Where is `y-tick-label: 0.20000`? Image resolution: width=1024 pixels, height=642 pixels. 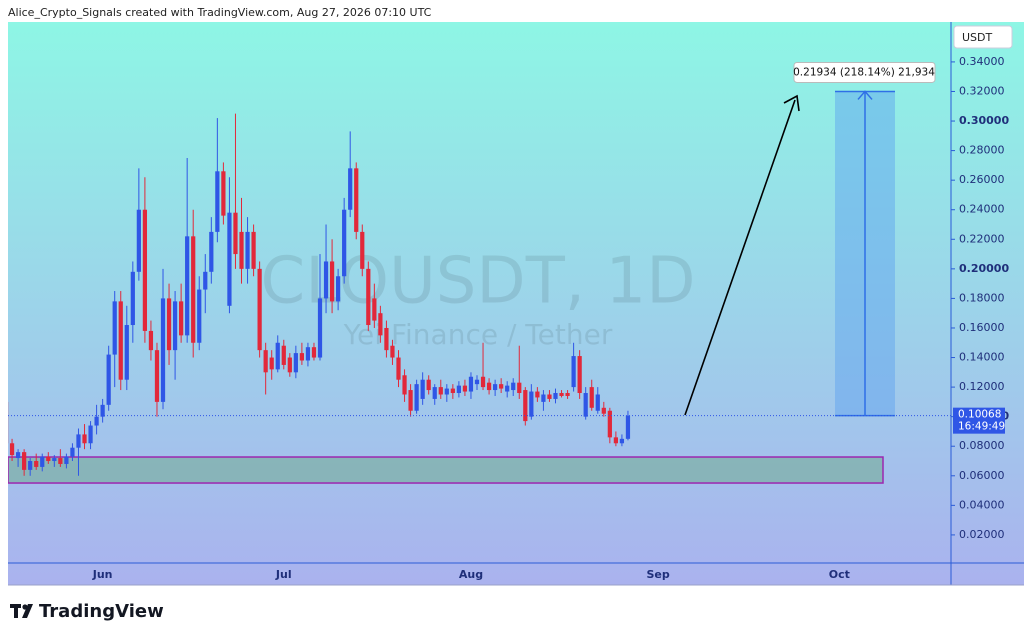
y-tick-label: 0.20000 is located at coordinates (984, 268).